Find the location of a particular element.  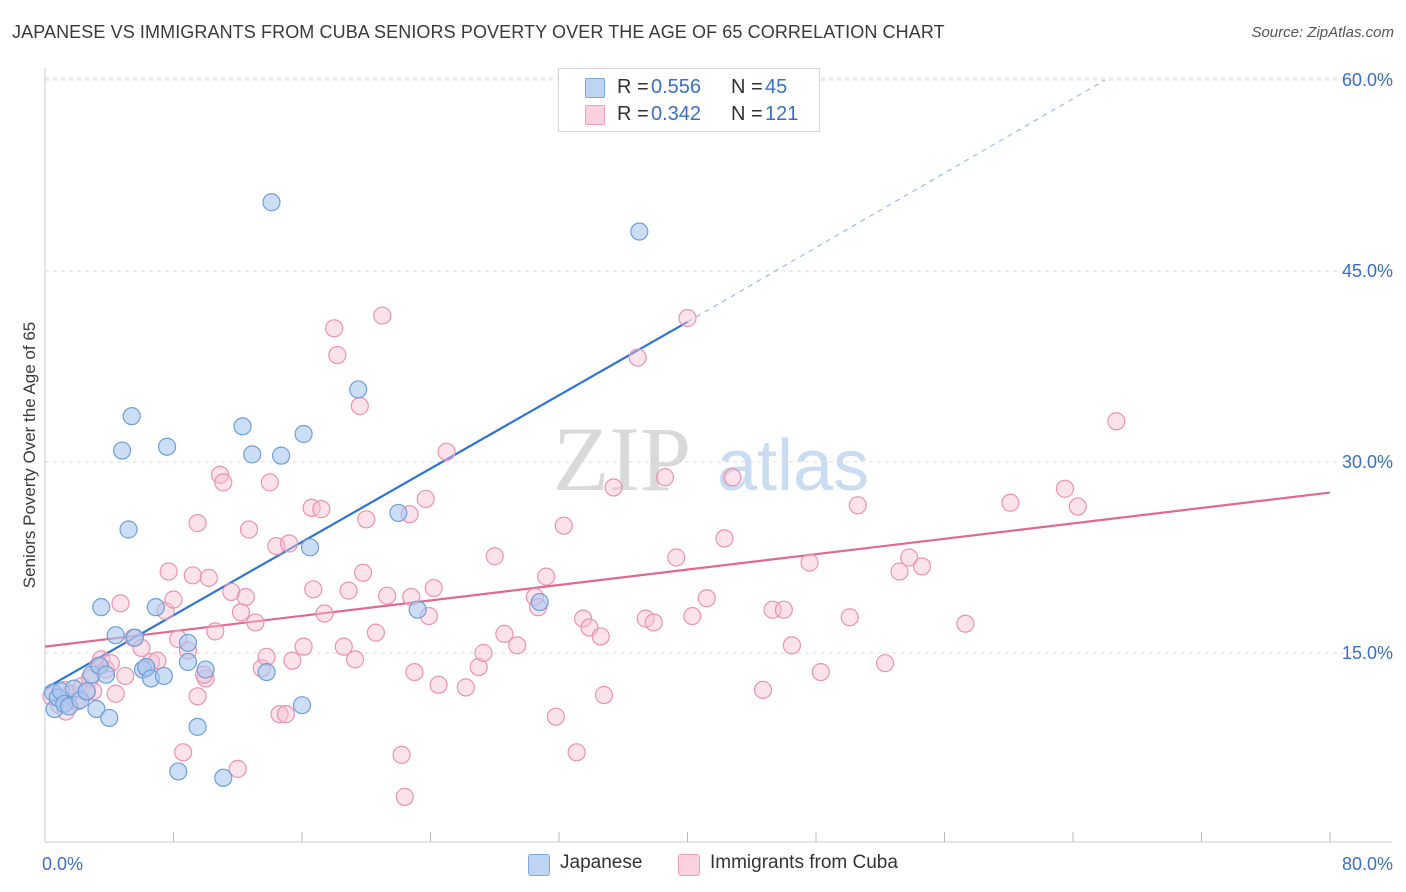

legend-box: R = 0.556 N = 45 R = 0.342 N = 121 is located at coordinates (689, 100).